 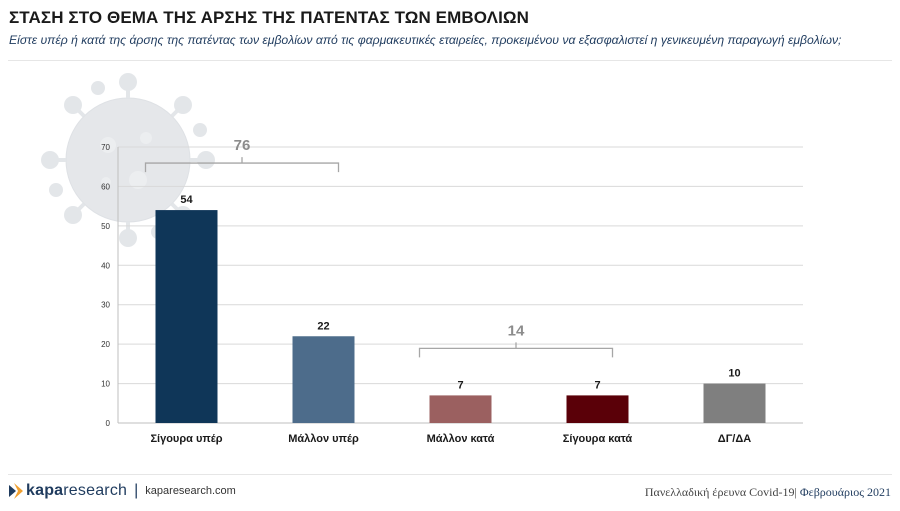 What do you see at coordinates (108, 423) in the screenshot?
I see `y-tick-label: 0` at bounding box center [108, 423].